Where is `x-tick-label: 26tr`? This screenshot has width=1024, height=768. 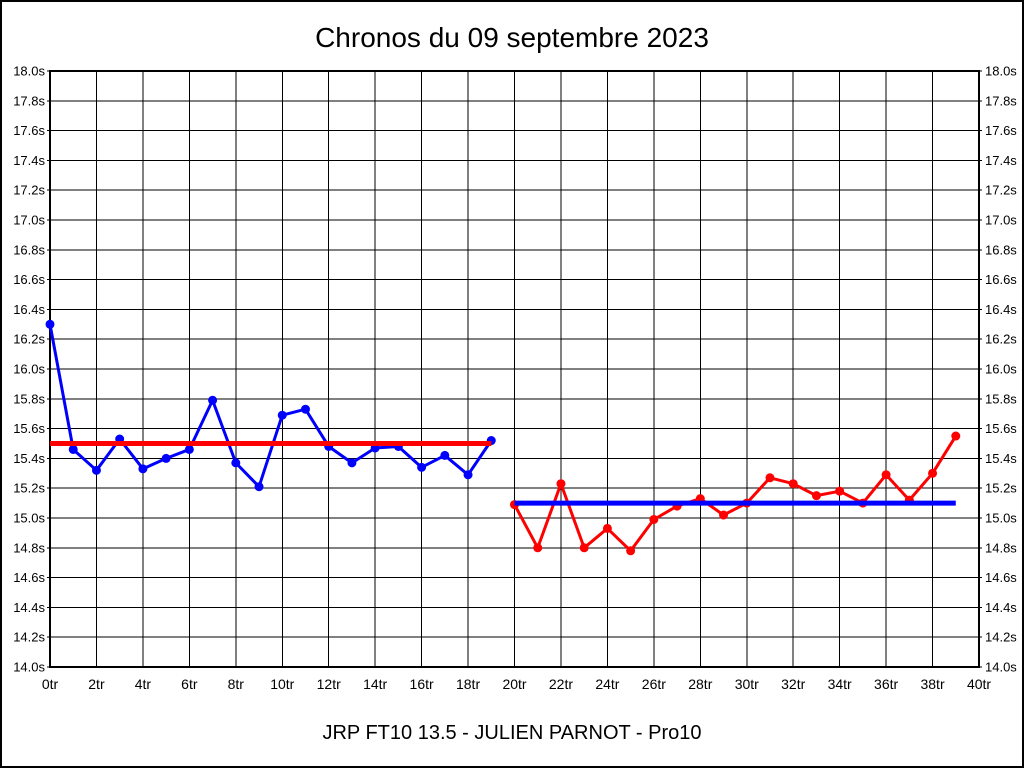
x-tick-label: 26tr is located at coordinates (654, 684).